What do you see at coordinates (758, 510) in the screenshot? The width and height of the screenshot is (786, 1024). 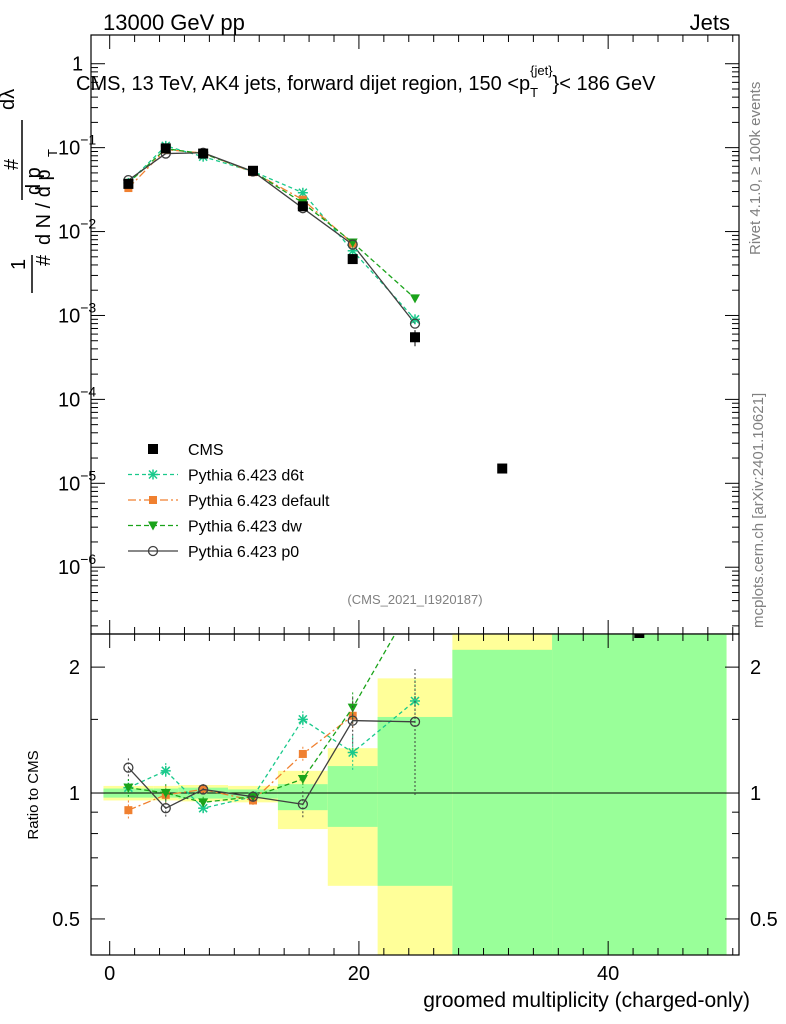 I see `side-text-bottom: mcplots.cern.ch [arXiv:2401.10621]` at bounding box center [758, 510].